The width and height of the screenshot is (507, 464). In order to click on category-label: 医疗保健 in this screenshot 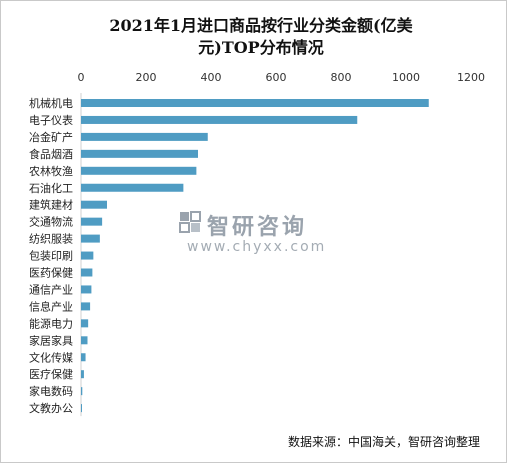, I will do `click(51, 374)`.